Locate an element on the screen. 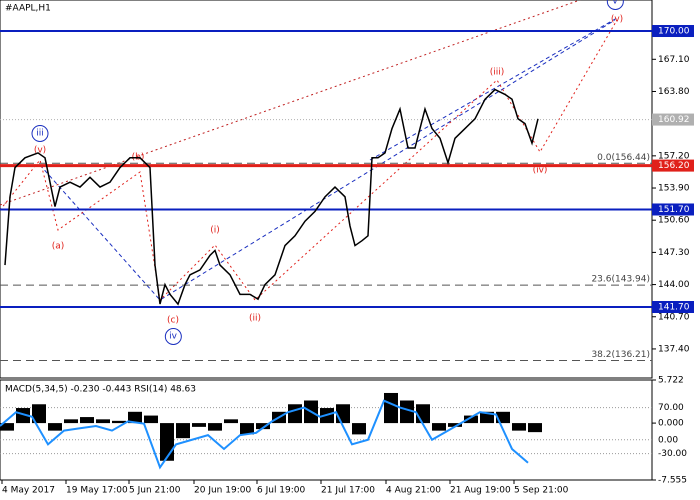 This screenshot has height=500, width=700. y-tick-label: 5.722 is located at coordinates (671, 381).